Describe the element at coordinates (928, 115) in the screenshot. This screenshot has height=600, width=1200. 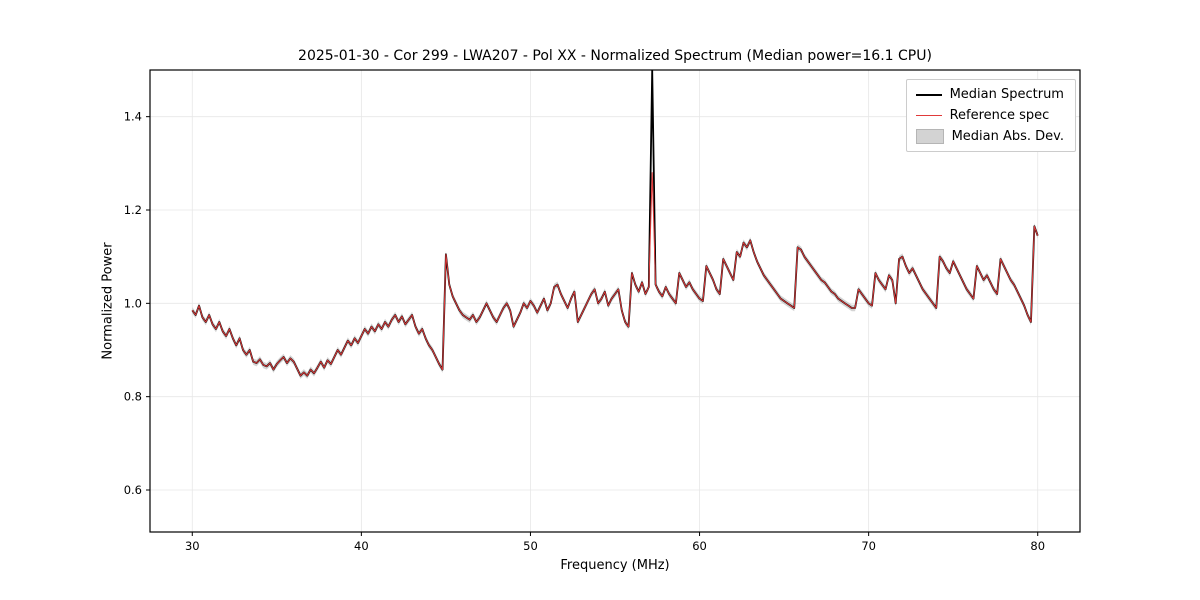
I see `reference-spec-line-swatch` at that location.